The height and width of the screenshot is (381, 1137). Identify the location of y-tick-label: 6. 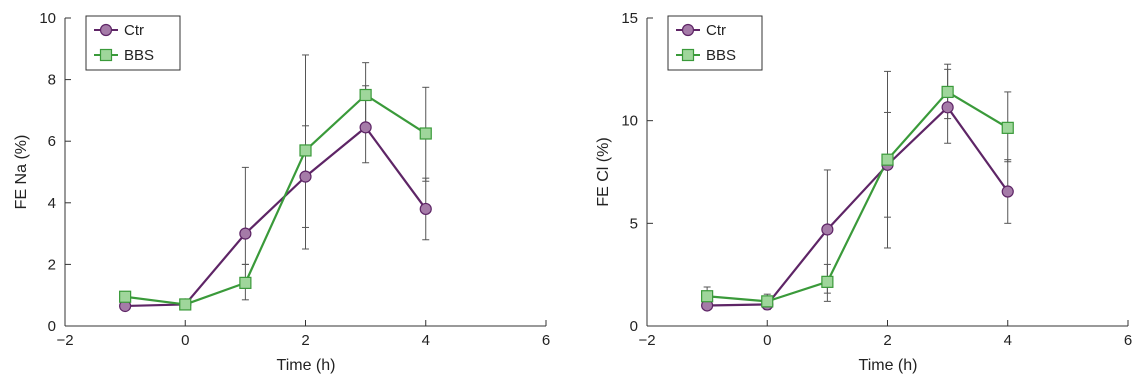
(52, 141).